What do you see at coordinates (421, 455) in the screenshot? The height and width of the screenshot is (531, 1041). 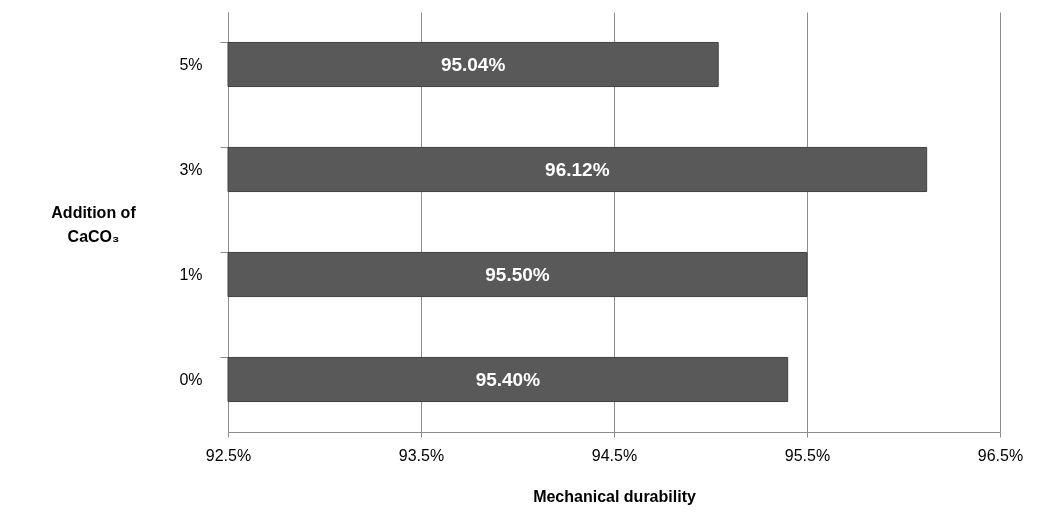 I see `x-tick-label: 93.5%` at bounding box center [421, 455].